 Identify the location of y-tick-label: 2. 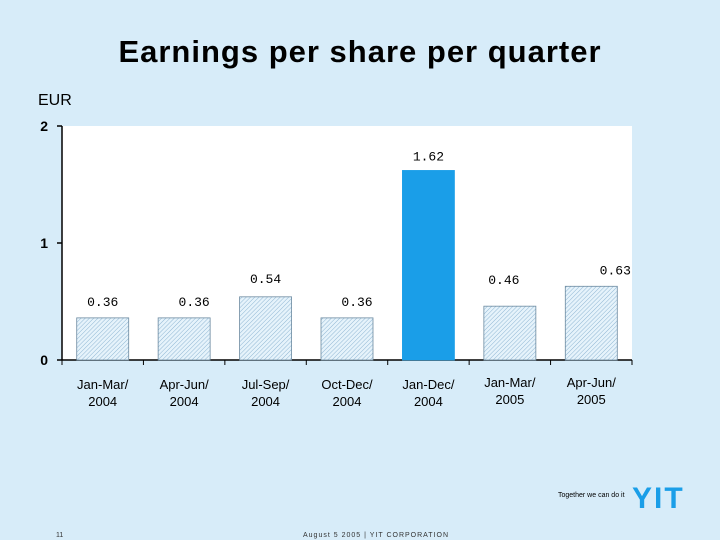
(44, 126).